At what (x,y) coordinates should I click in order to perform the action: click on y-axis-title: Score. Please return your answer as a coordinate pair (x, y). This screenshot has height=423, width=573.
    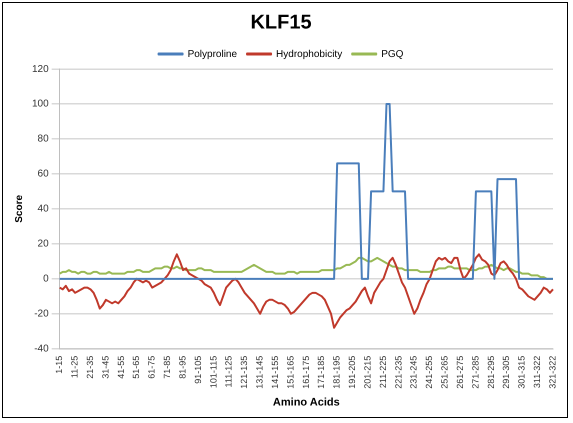
    Looking at the image, I should click on (19, 208).